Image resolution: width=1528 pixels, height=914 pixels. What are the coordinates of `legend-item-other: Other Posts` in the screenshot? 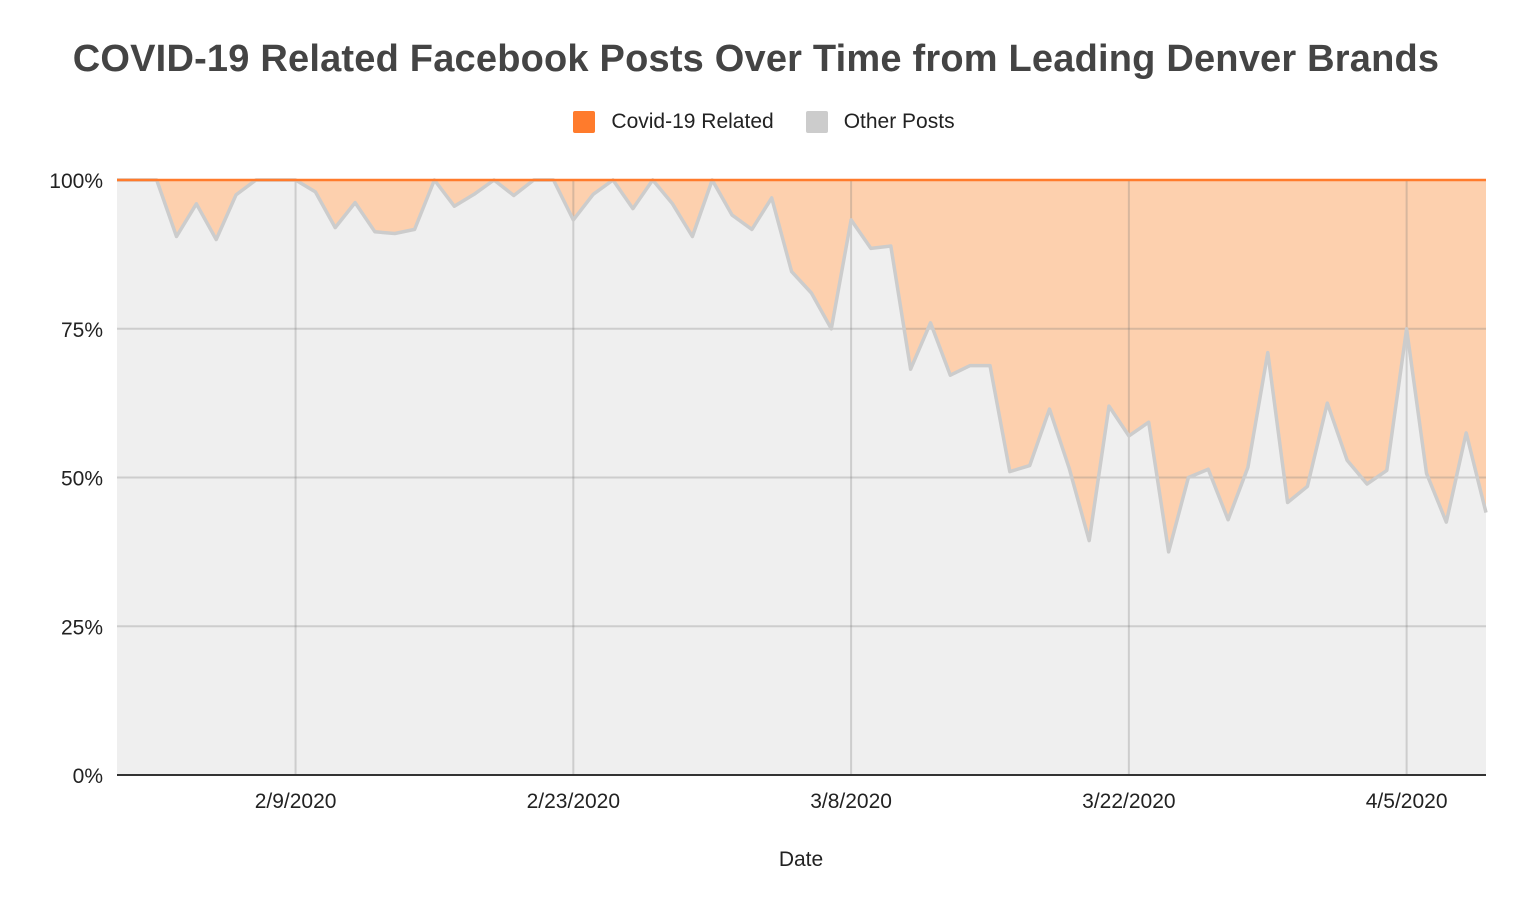 It's located at (880, 122).